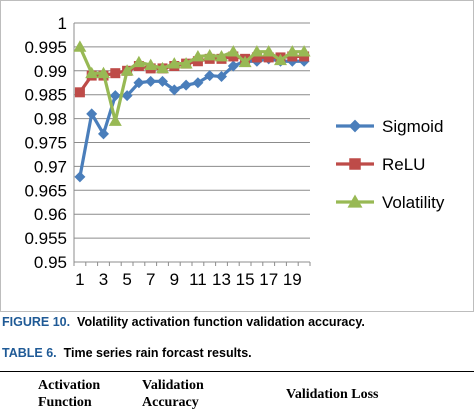 The height and width of the screenshot is (411, 474). I want to click on header-accuracy-line2: Accuracy, so click(170, 402).